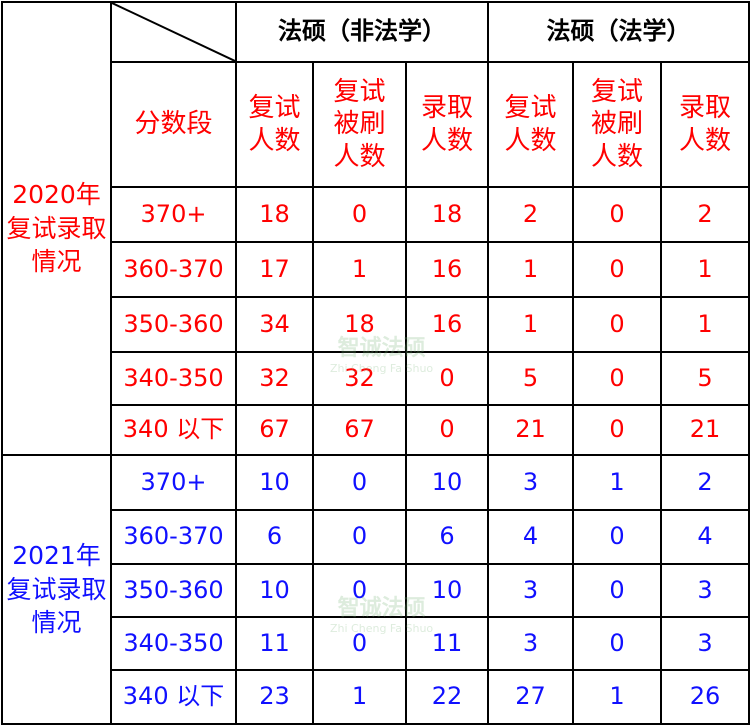  I want to click on group-header-law: 法硕（法学）, so click(618, 32).